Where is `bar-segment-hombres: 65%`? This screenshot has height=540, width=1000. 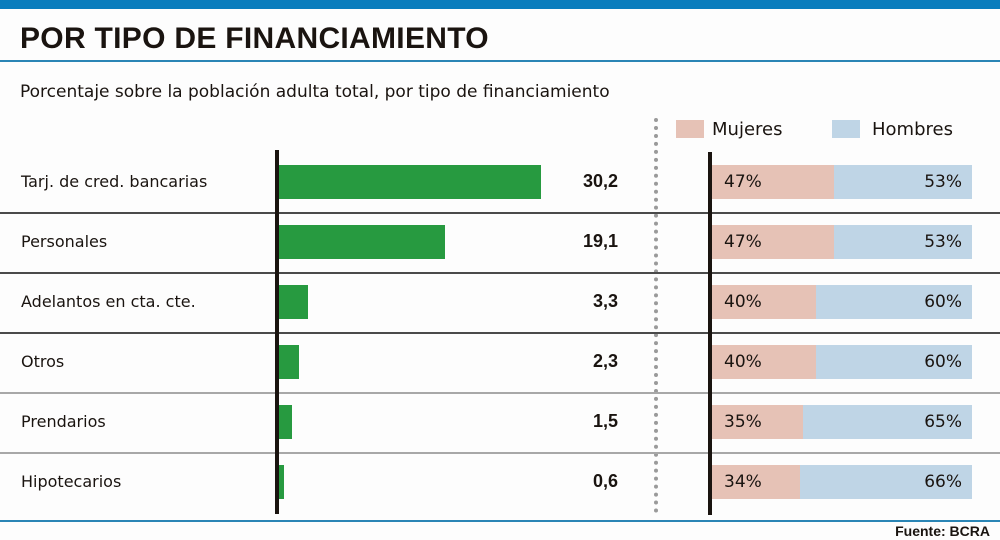 bar-segment-hombres: 65% is located at coordinates (887, 422).